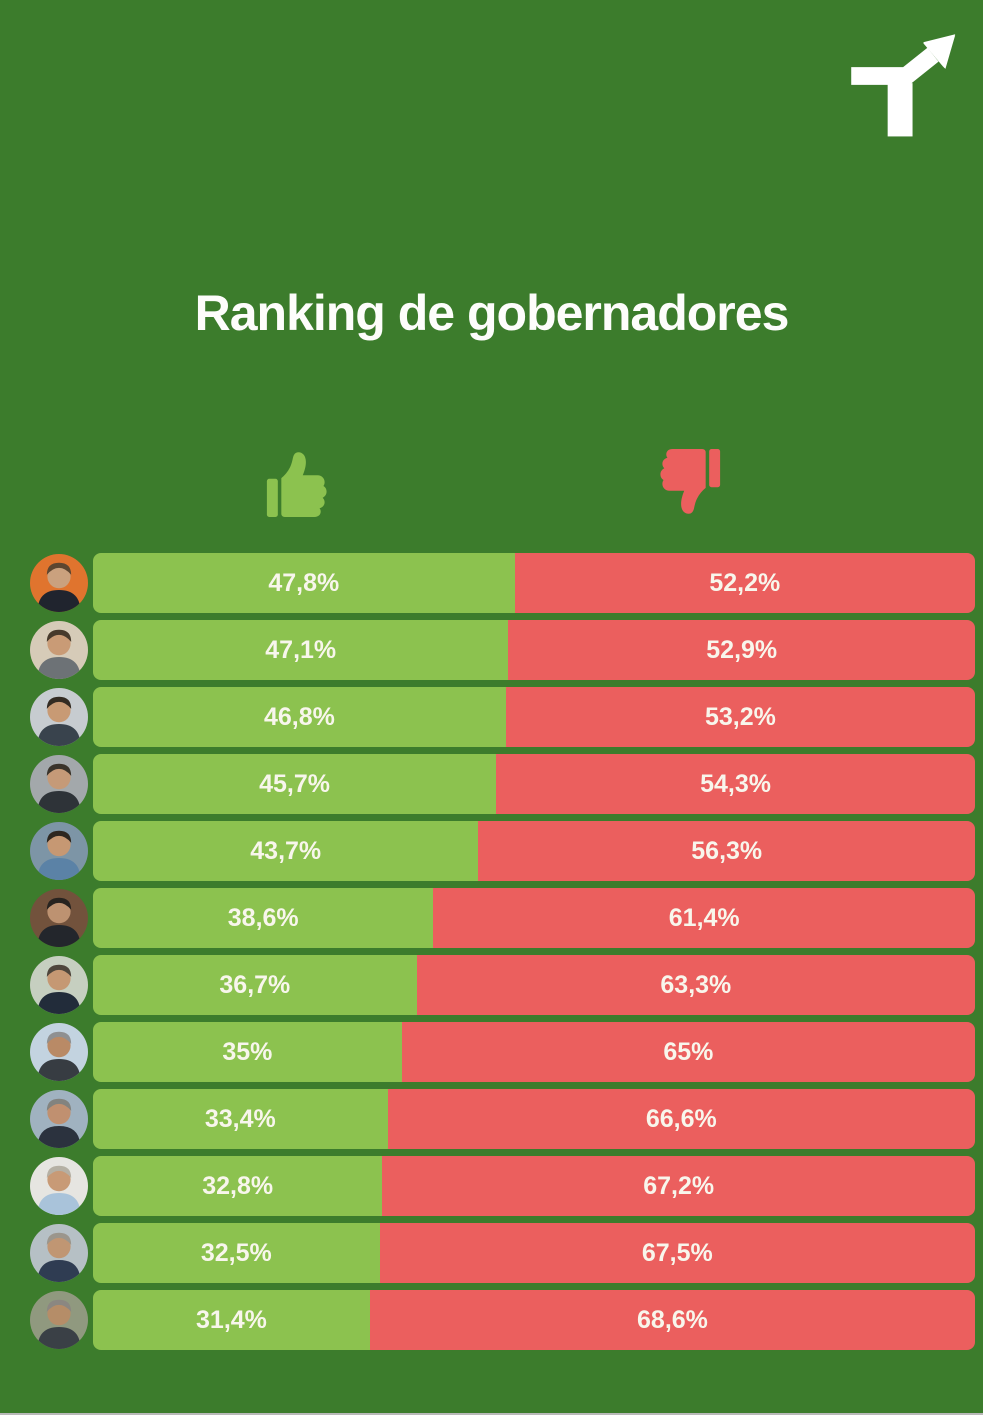  I want to click on approval-value: 35%, so click(247, 1051).